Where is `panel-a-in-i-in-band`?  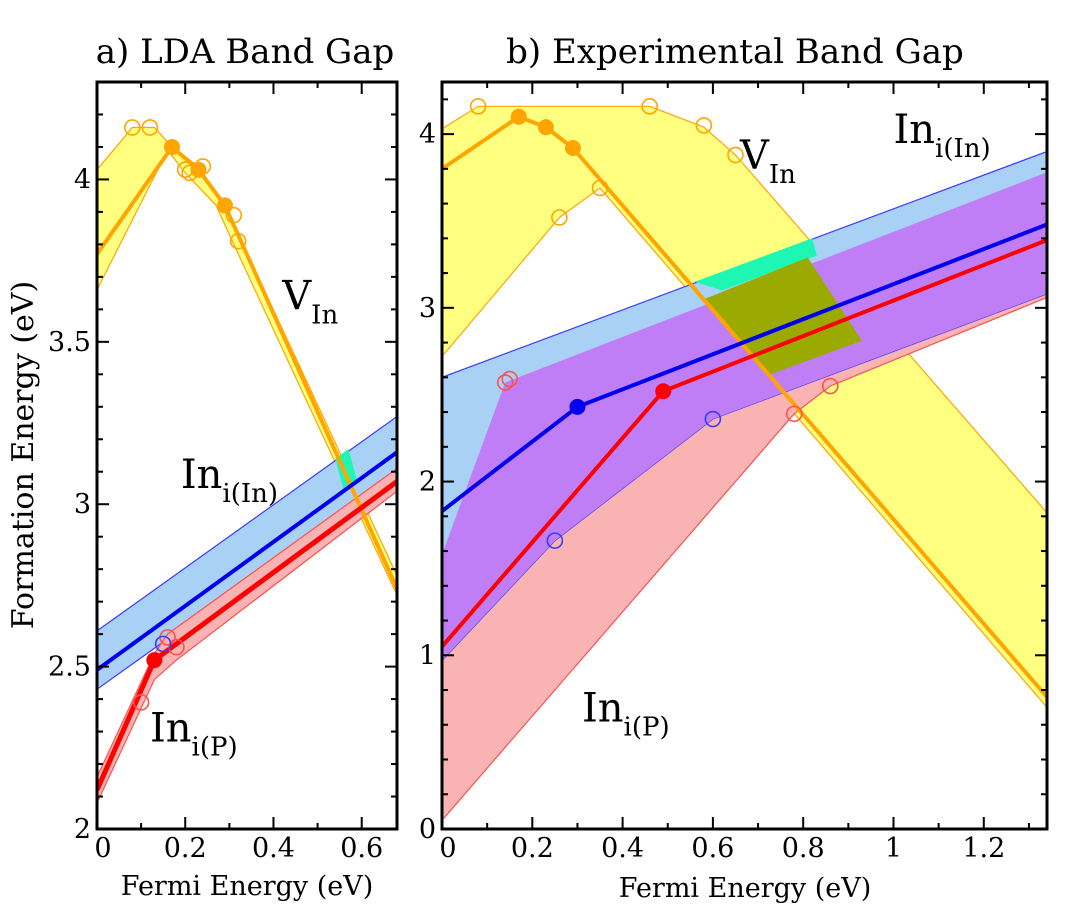 panel-a-in-i-in-band is located at coordinates (247, 553).